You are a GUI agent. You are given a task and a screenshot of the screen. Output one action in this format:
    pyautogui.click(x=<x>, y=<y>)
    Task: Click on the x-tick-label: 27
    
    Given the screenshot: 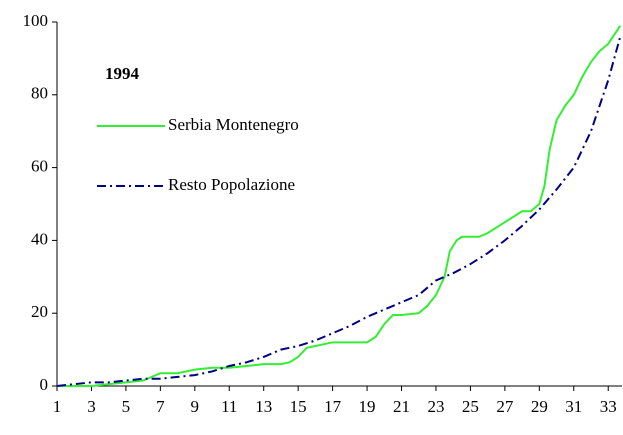 What is the action you would take?
    pyautogui.click(x=505, y=406)
    